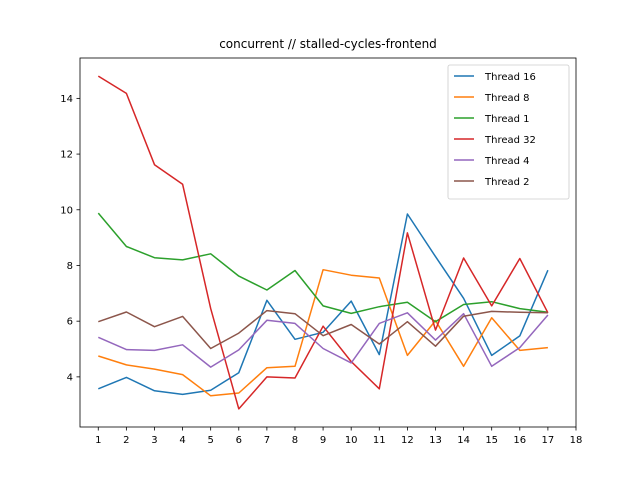 The height and width of the screenshot is (480, 640). What do you see at coordinates (70, 377) in the screenshot?
I see `y-tick-label: 4` at bounding box center [70, 377].